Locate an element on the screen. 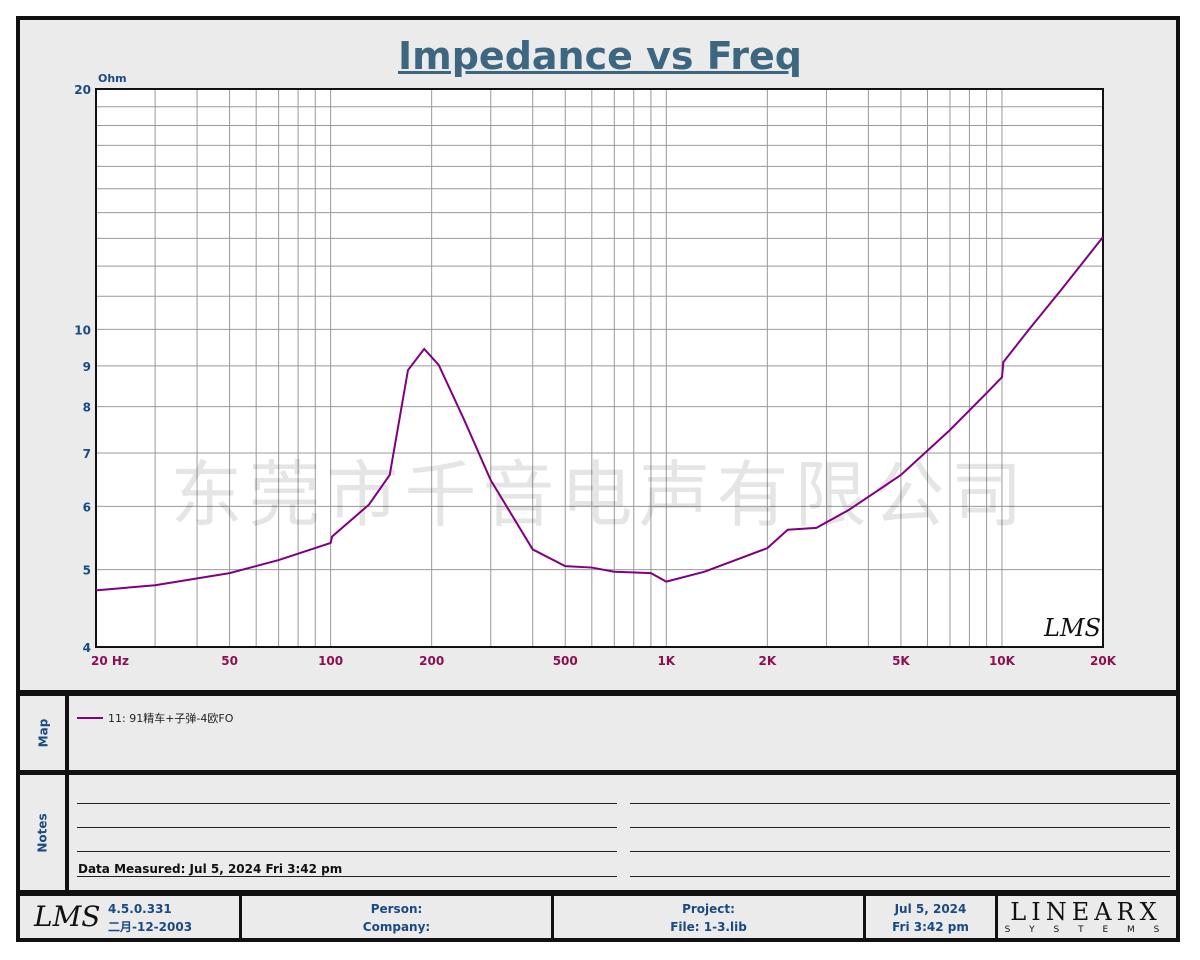 The image size is (1200, 960). y-tick-label: 6 is located at coordinates (87, 507).